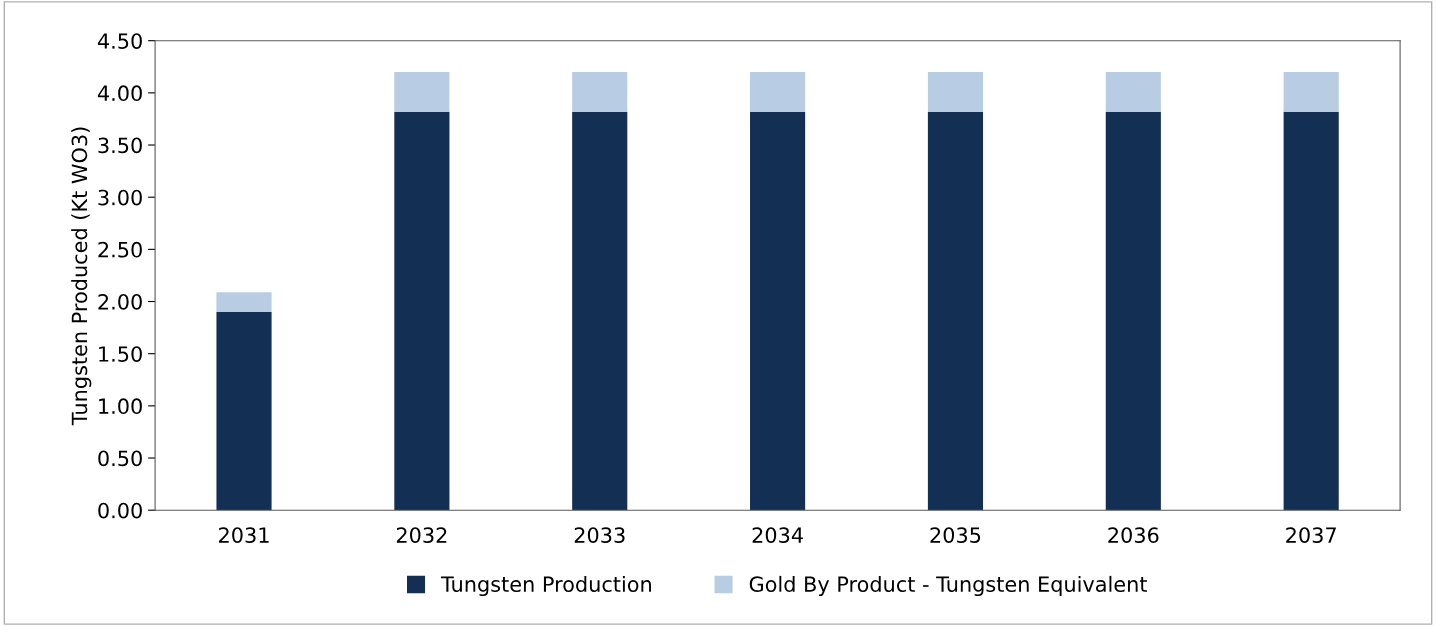 The height and width of the screenshot is (626, 1436). Describe the element at coordinates (955, 535) in the screenshot. I see `x-tick-label: 2035` at that location.